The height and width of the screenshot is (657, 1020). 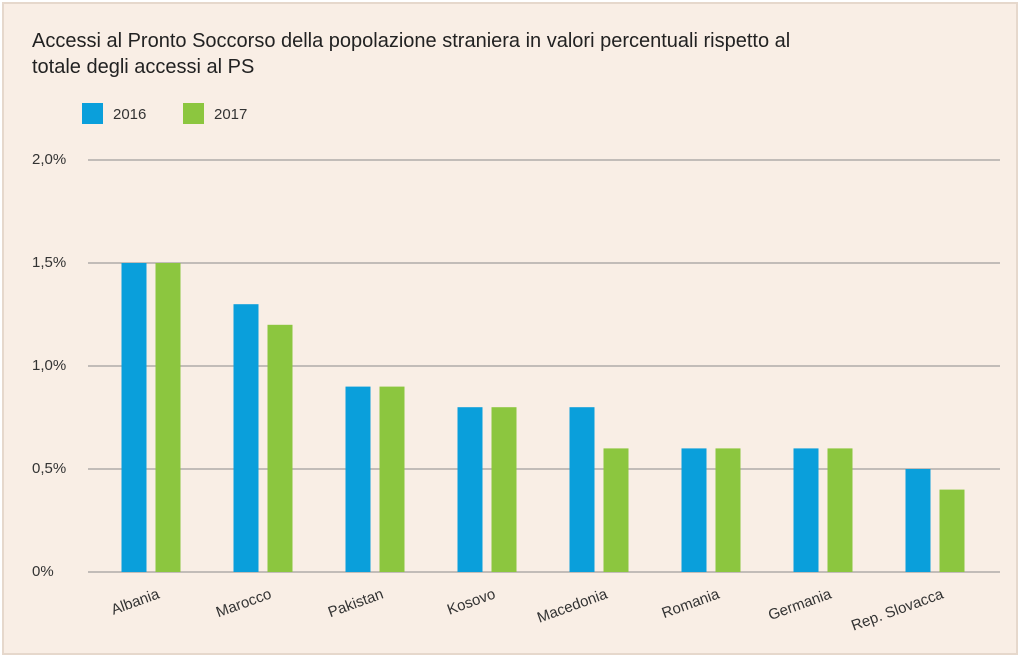 What do you see at coordinates (49, 365) in the screenshot?
I see `y-tick-label: 1,0%` at bounding box center [49, 365].